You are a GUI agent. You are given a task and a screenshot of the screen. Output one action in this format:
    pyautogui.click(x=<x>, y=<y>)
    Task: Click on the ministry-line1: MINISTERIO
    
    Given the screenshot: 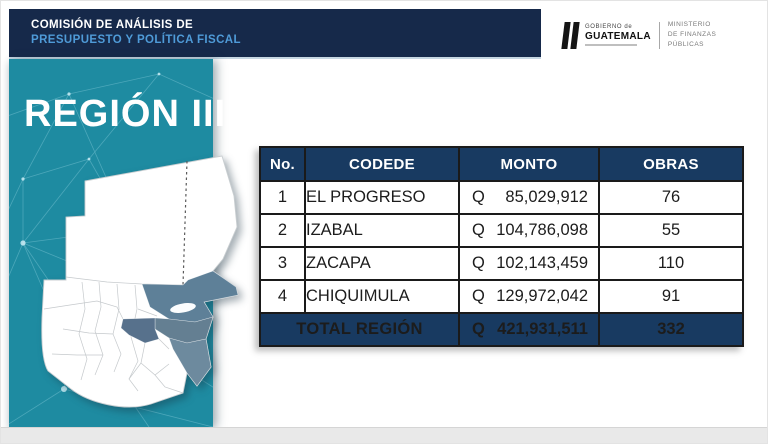 What is the action you would take?
    pyautogui.click(x=689, y=25)
    